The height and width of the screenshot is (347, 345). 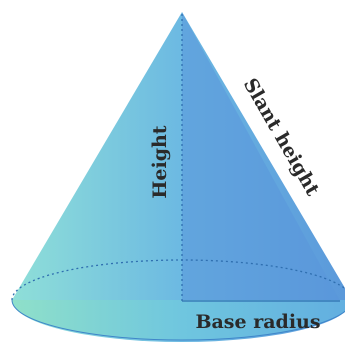 I want to click on height-label: Height, so click(x=160, y=161).